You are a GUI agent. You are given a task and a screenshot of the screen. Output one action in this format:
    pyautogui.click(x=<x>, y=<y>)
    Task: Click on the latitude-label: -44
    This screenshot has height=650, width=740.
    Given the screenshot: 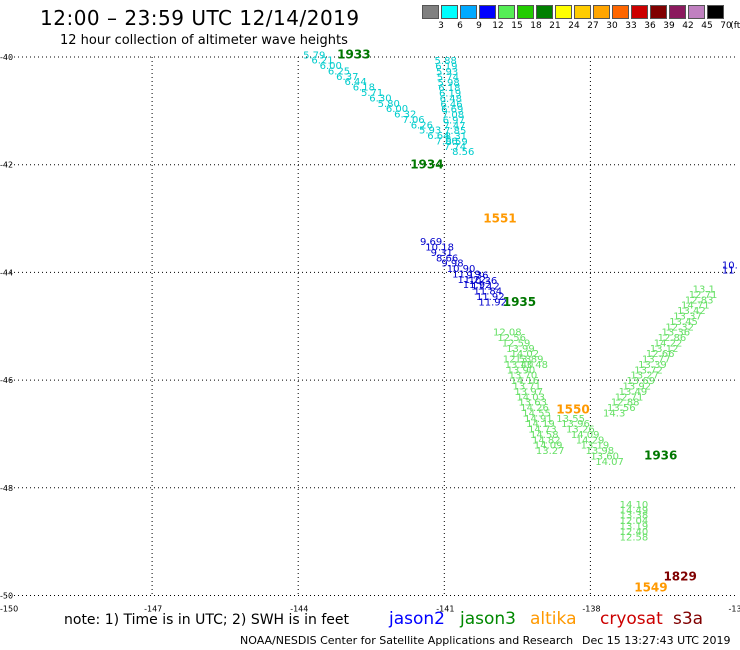 What is the action you would take?
    pyautogui.click(x=6, y=272)
    